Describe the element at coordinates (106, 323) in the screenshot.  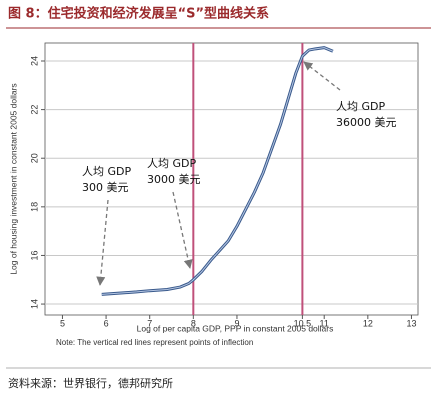
I see `x-tick-label: 6` at that location.